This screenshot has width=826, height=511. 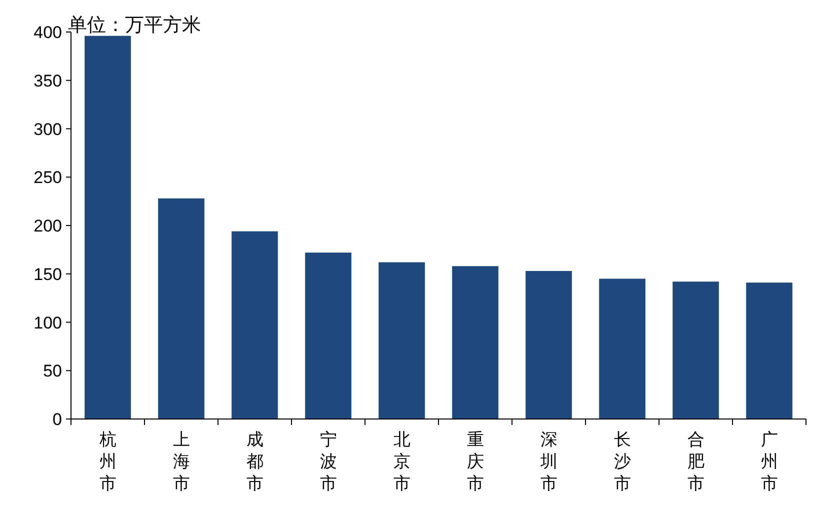 I want to click on y-tick-label: 400, so click(x=48, y=32).